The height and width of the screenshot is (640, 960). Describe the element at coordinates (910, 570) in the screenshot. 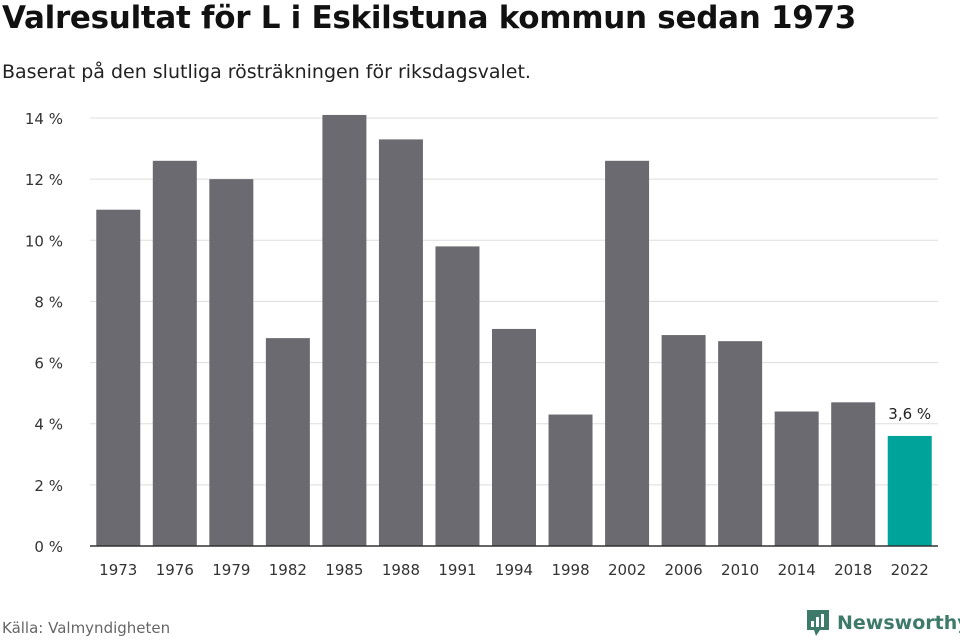

I see `x-tick-label: 2022` at that location.